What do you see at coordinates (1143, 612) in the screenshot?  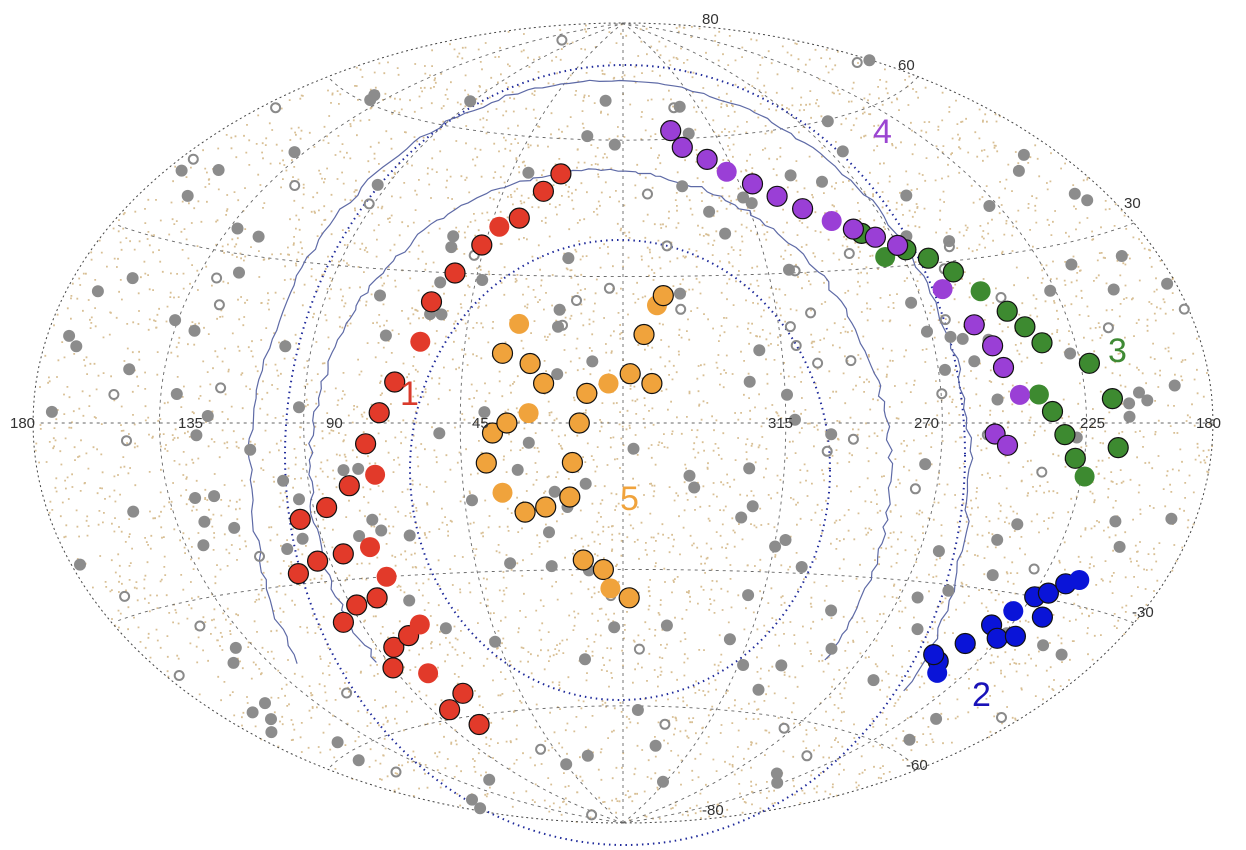 I see `y-tick-label: -30` at bounding box center [1143, 612].